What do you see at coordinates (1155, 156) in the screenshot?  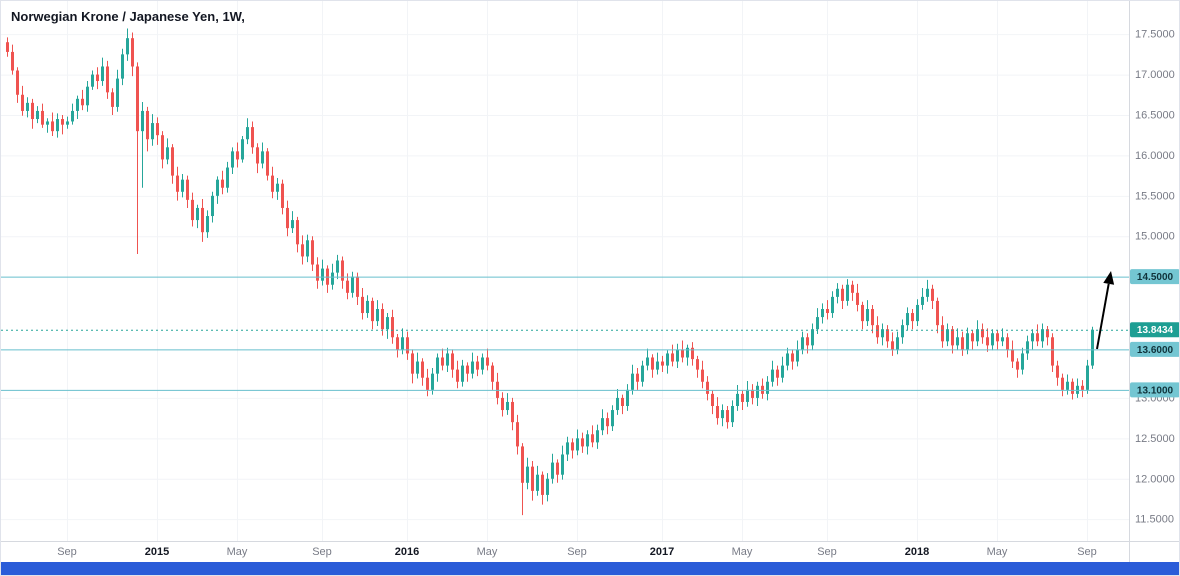 I see `price-tick-label: 16.0000` at bounding box center [1155, 156].